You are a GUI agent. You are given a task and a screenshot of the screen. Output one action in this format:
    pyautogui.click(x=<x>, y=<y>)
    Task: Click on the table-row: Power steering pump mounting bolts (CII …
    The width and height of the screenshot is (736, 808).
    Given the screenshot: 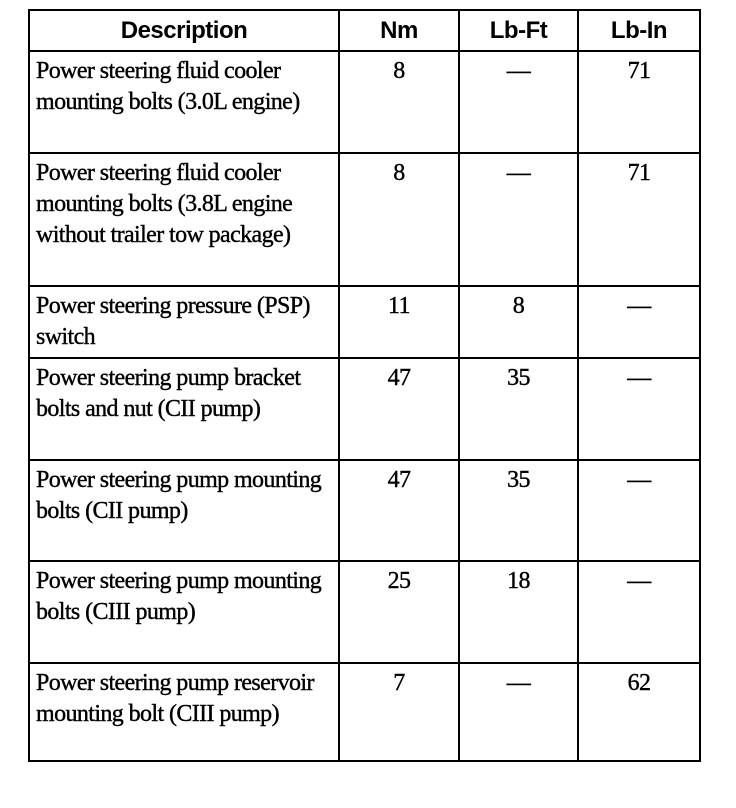 What is the action you would take?
    pyautogui.click(x=364, y=510)
    